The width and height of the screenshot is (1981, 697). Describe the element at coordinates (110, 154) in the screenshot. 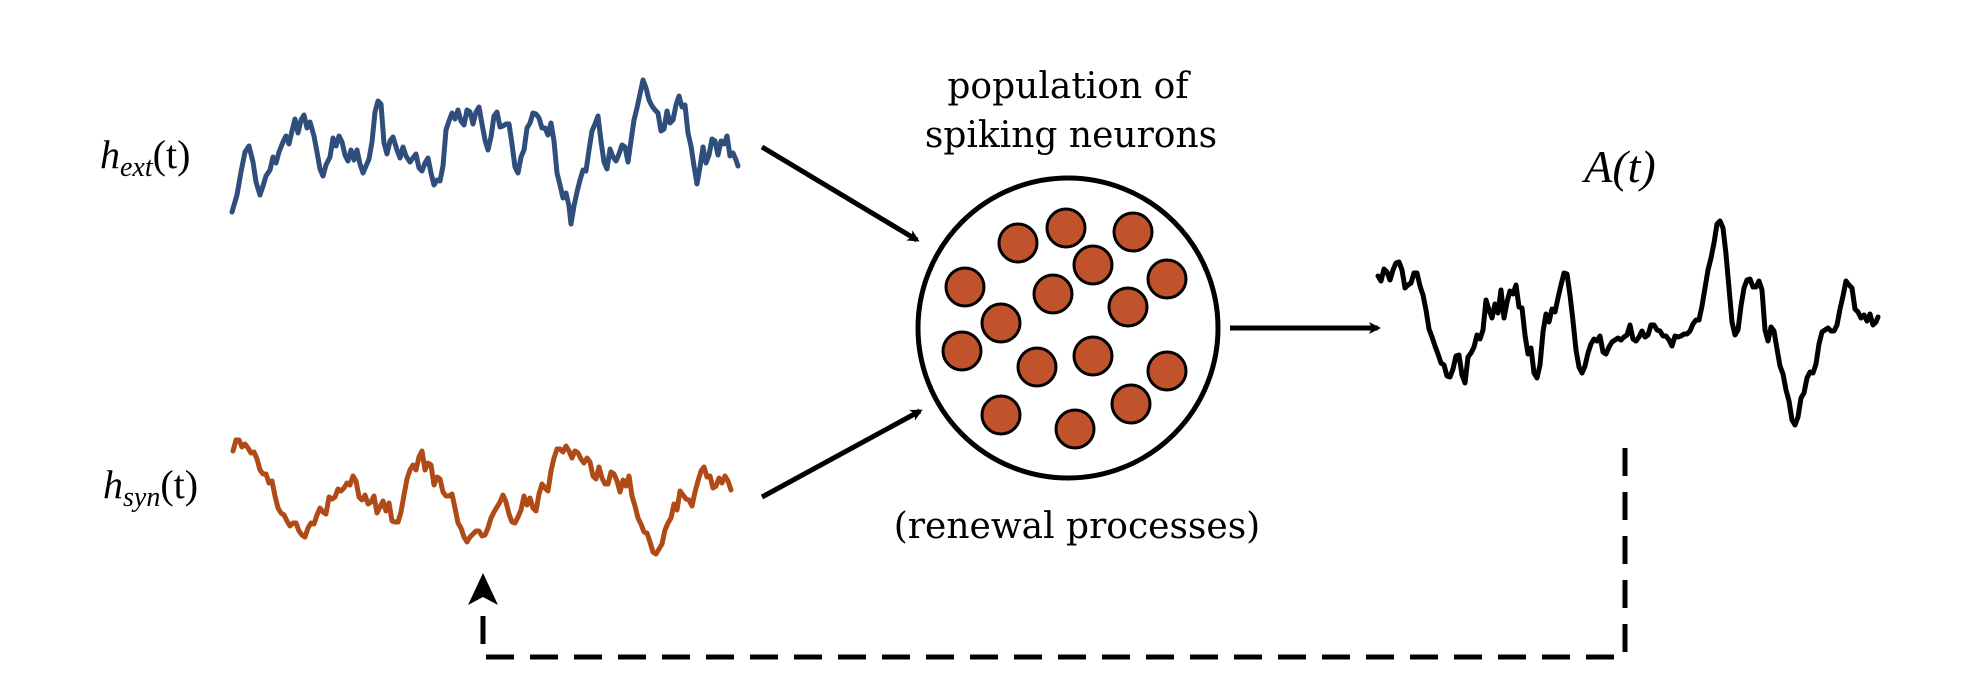

I see `external-input-symbol: h` at that location.